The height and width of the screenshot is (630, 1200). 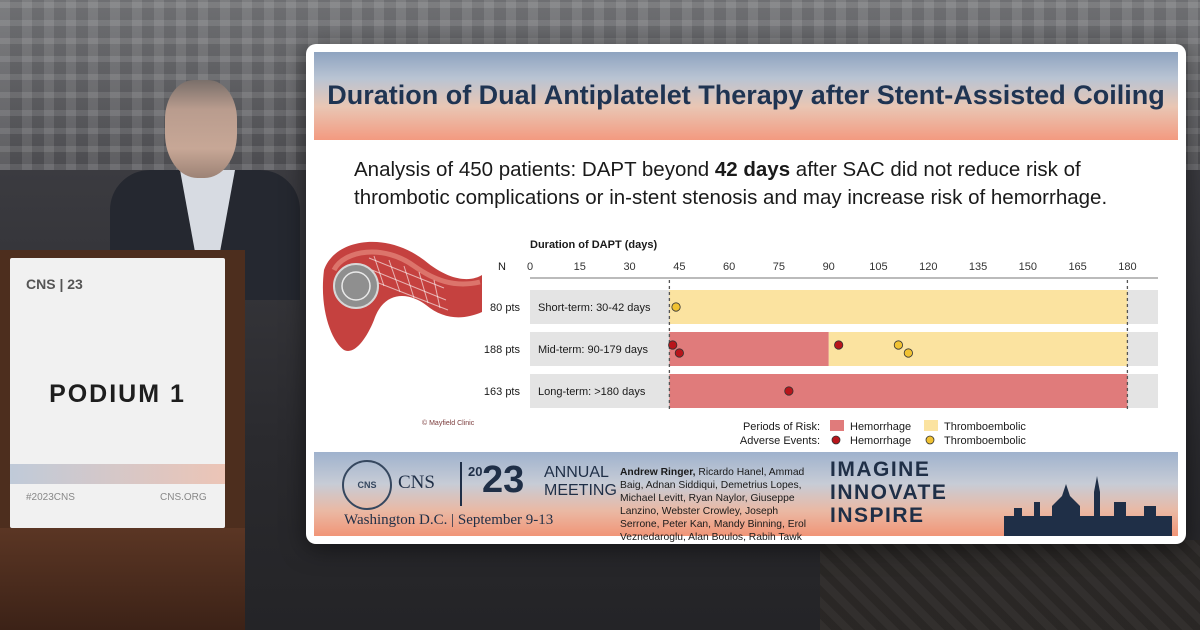 What do you see at coordinates (780, 441) in the screenshot?
I see `legend-events-label: Adverse Events:` at bounding box center [780, 441].